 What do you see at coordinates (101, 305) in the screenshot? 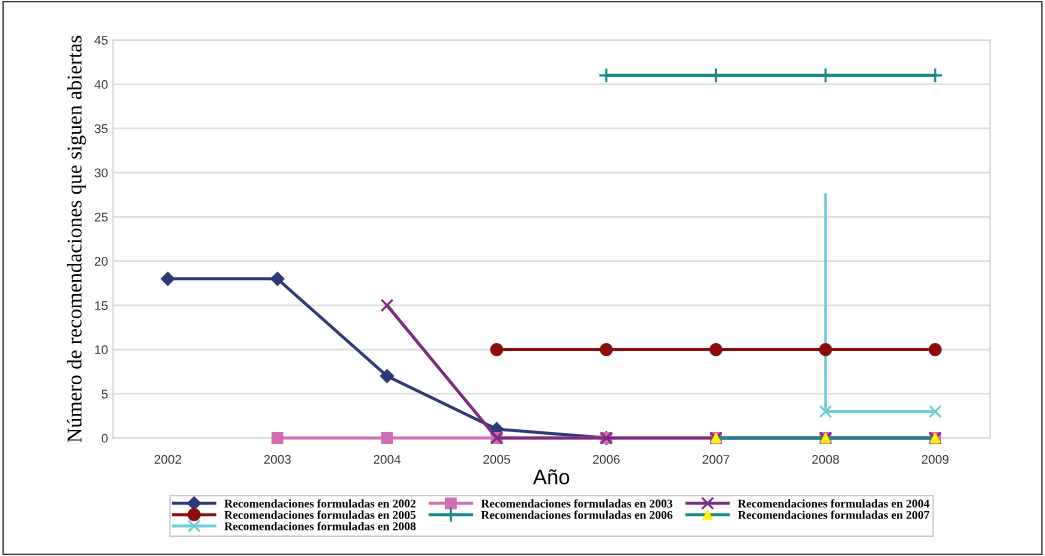
I see `y-tick-label: 15` at bounding box center [101, 305].